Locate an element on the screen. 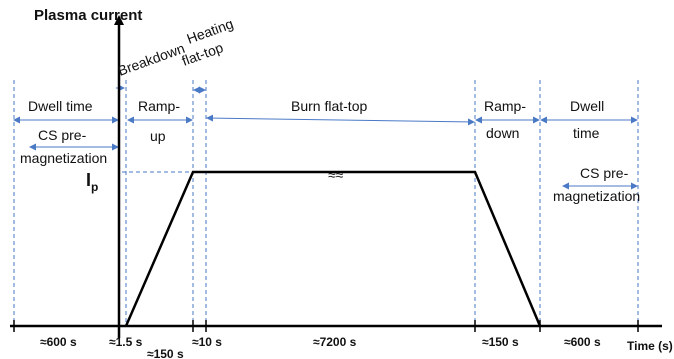 Image resolution: width=674 pixels, height=359 pixels. duration-breakdown: ≈1.5 s is located at coordinates (126, 342).